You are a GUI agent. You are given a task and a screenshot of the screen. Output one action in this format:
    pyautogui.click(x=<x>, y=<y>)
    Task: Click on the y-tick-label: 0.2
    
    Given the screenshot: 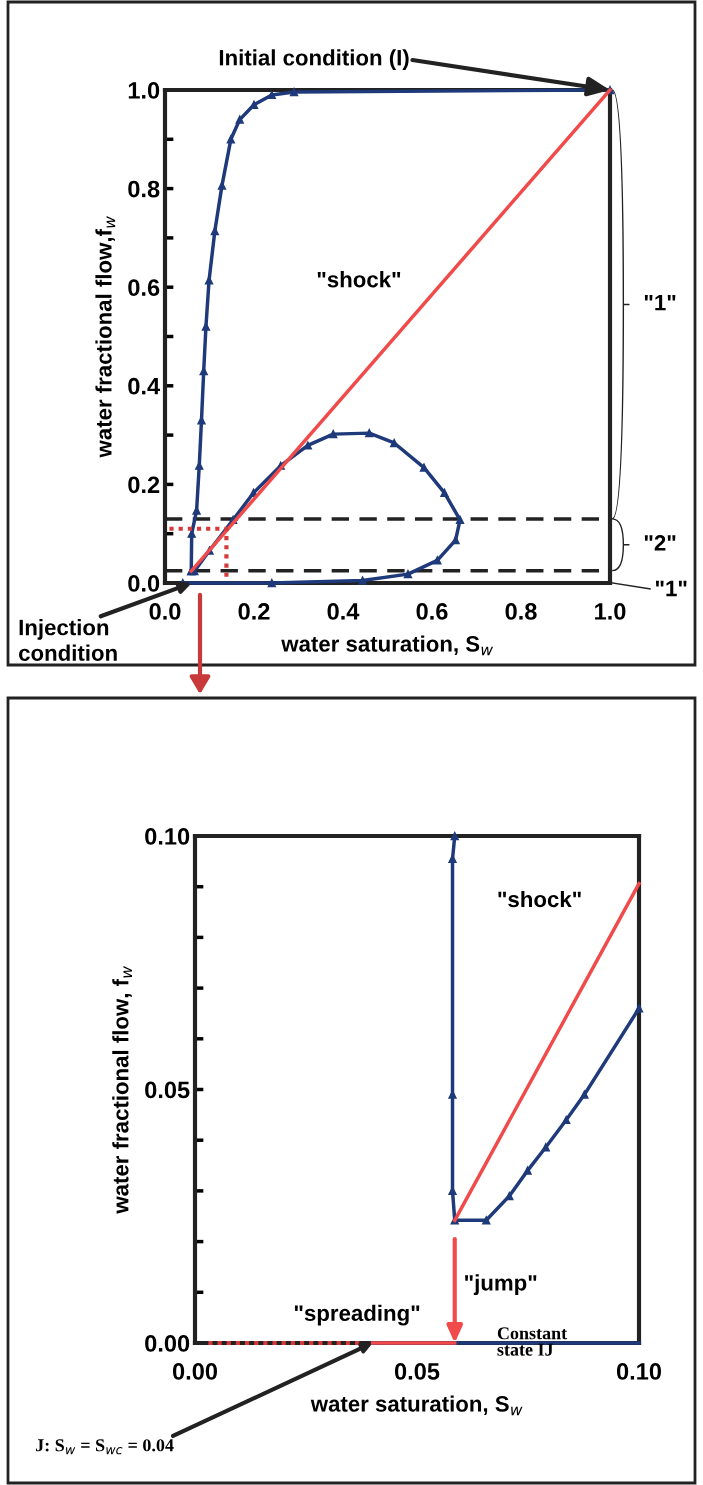 What is the action you would take?
    pyautogui.click(x=144, y=485)
    